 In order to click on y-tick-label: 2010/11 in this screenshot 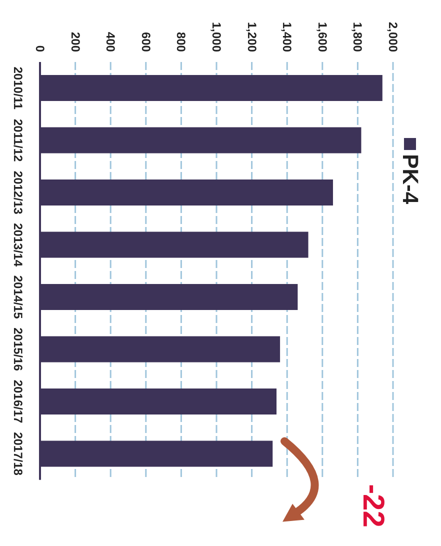, I will do `click(18, 88)`.